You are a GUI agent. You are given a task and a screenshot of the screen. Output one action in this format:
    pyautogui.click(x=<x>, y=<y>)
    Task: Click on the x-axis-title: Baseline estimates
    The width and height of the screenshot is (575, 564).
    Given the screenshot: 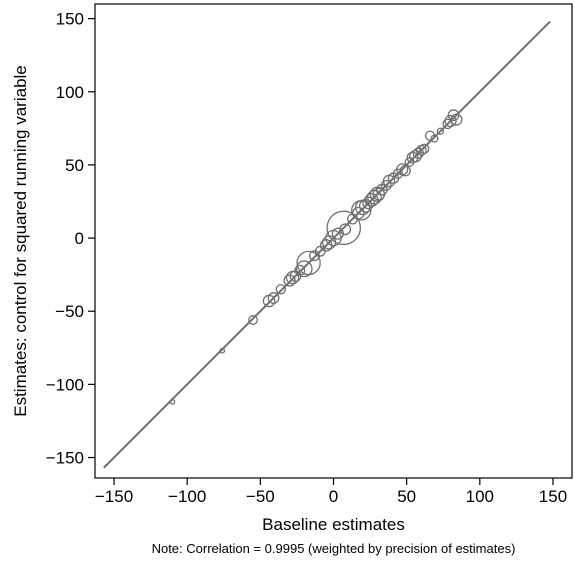 What is the action you would take?
    pyautogui.click(x=333, y=524)
    